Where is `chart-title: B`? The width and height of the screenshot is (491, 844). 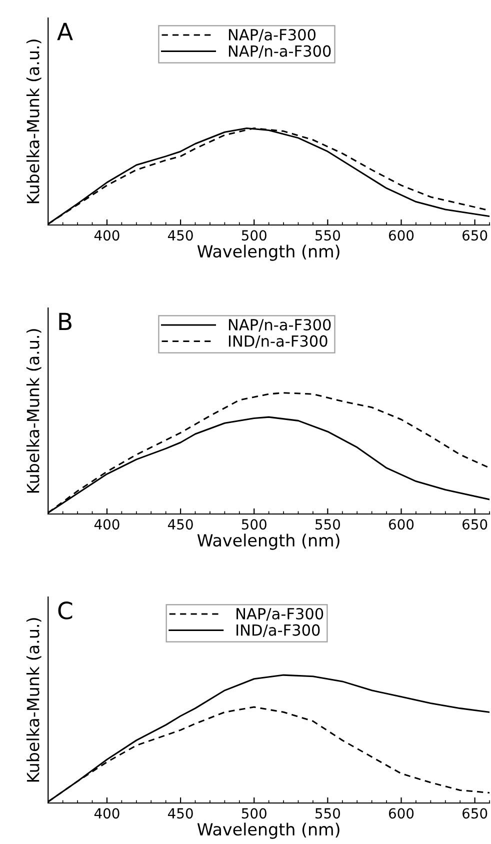 chart-title: B is located at coordinates (65, 321).